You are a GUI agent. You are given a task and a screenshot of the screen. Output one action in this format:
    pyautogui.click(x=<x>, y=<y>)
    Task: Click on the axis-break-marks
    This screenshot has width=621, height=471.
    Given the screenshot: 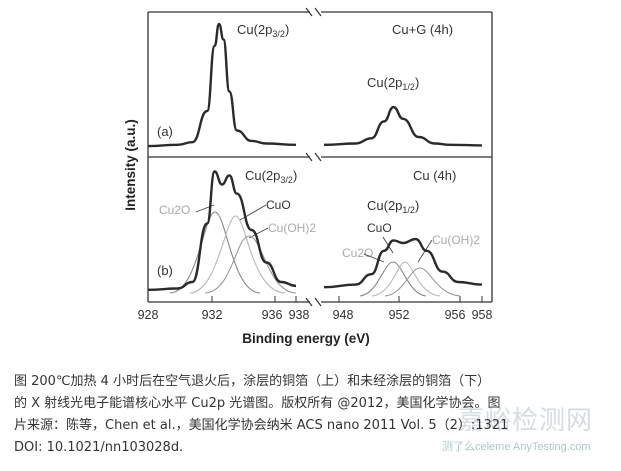 What is the action you would take?
    pyautogui.click(x=313, y=157)
    